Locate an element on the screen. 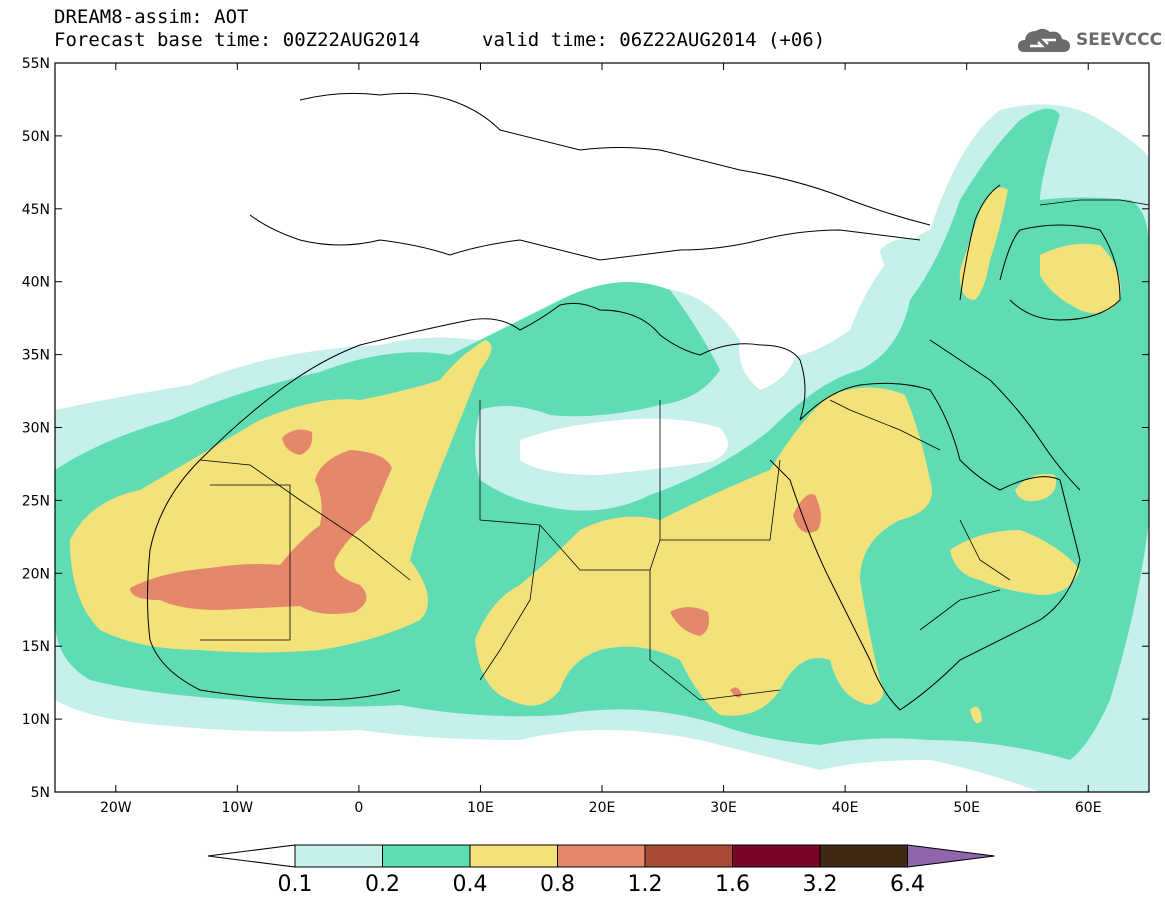 This screenshot has width=1165, height=905. x-tick-label: 60E is located at coordinates (1088, 808).